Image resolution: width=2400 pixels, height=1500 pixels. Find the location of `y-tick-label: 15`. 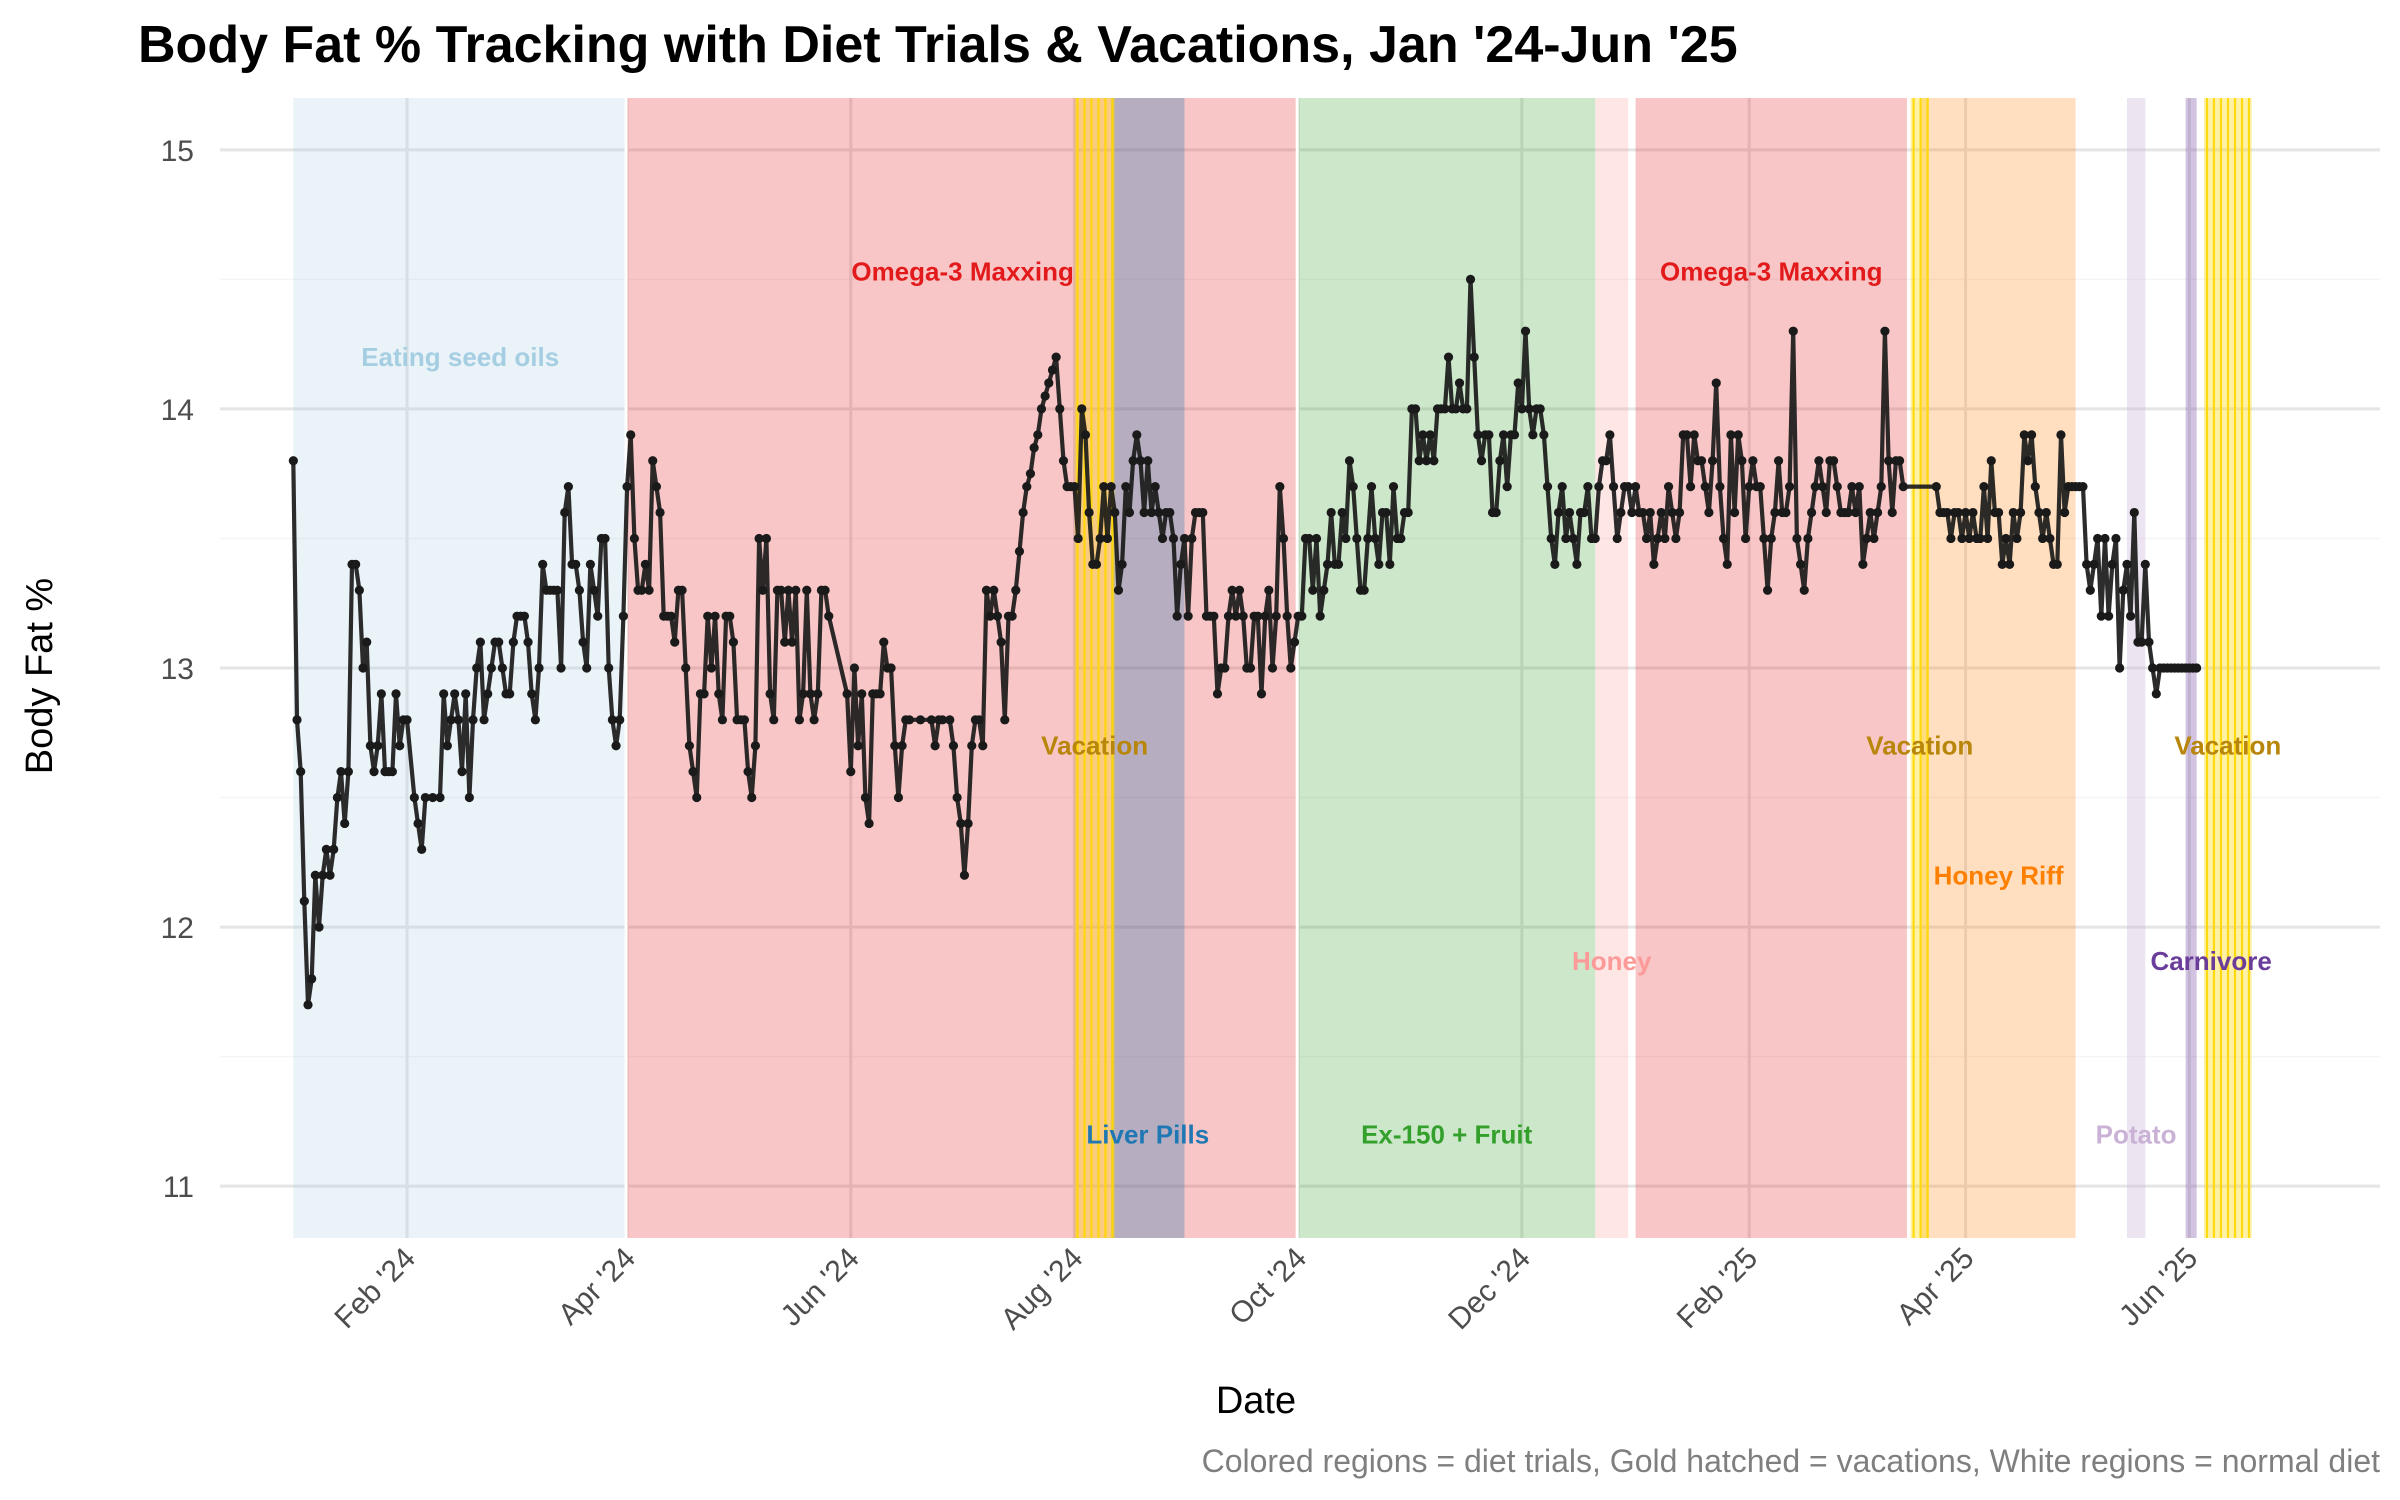

y-tick-label: 15 is located at coordinates (177, 151).